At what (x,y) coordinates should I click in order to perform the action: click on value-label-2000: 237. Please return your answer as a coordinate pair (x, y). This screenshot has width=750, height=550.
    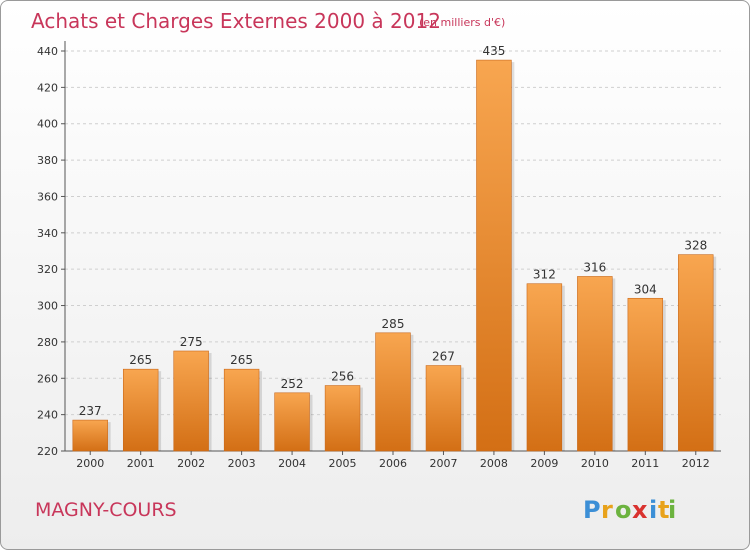
    Looking at the image, I should click on (90, 411).